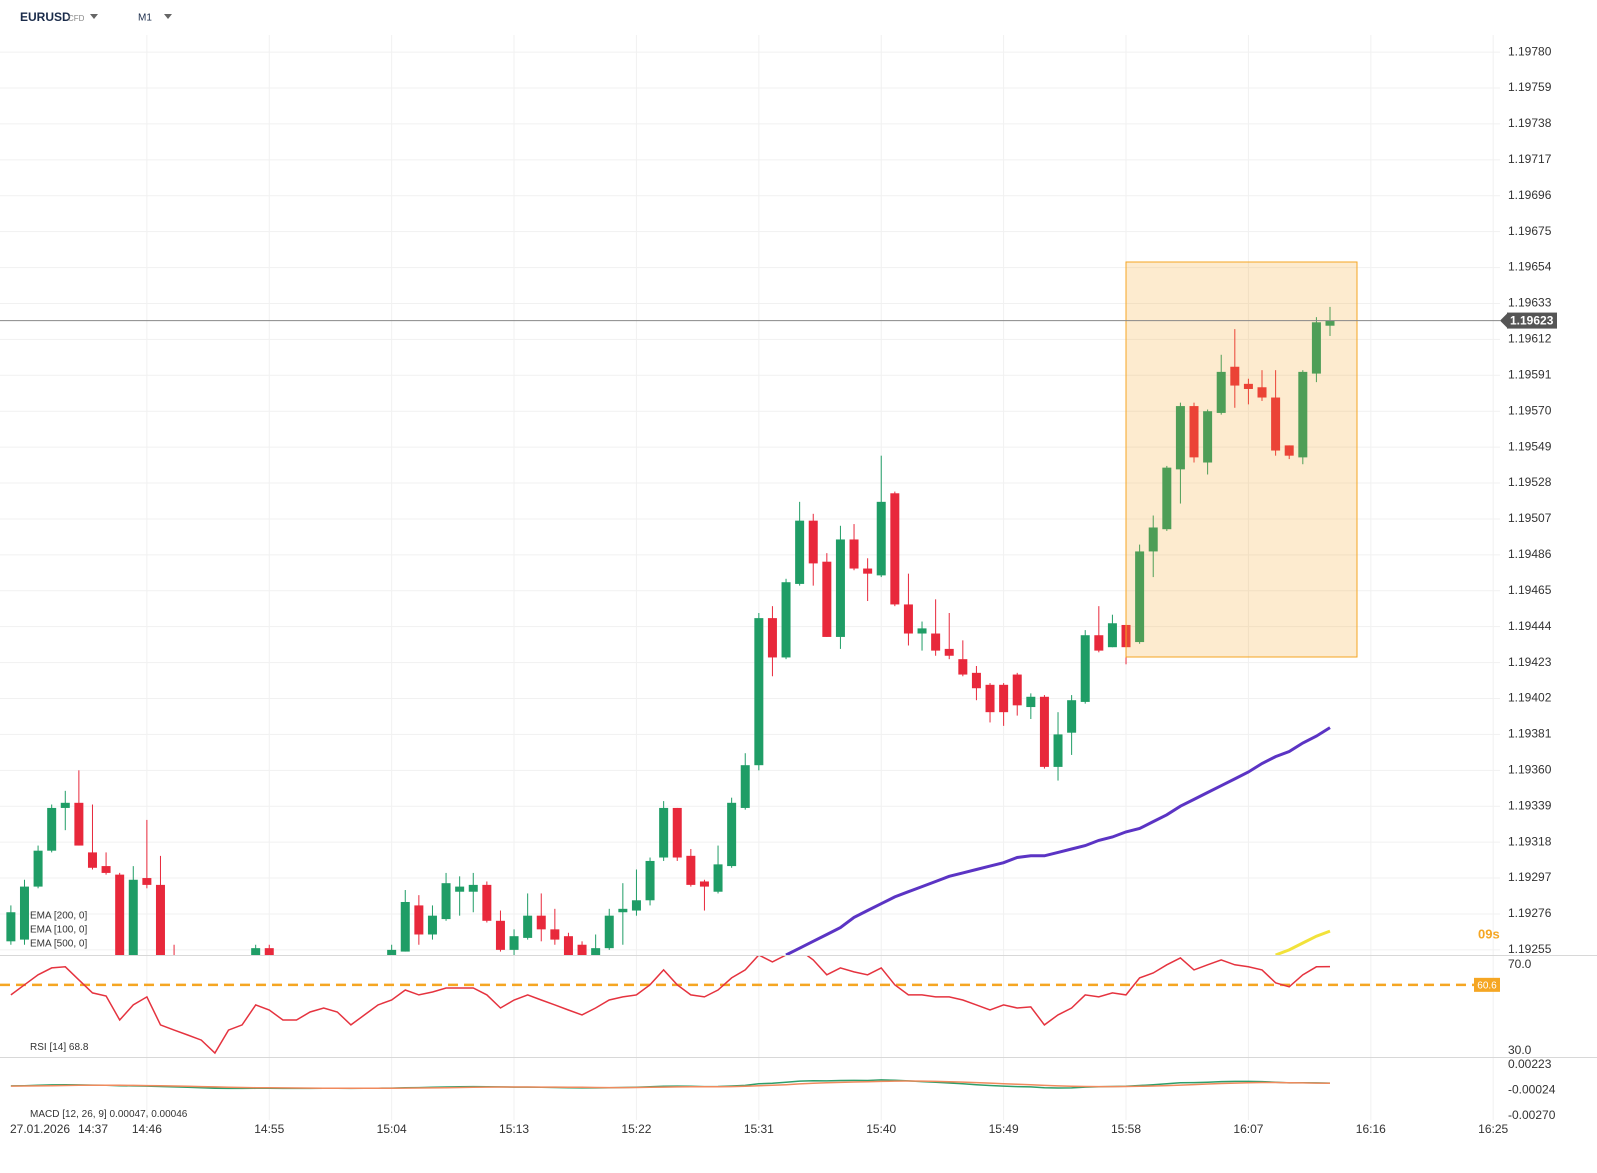  I want to click on x-tick-label: 14:55, so click(269, 1129).